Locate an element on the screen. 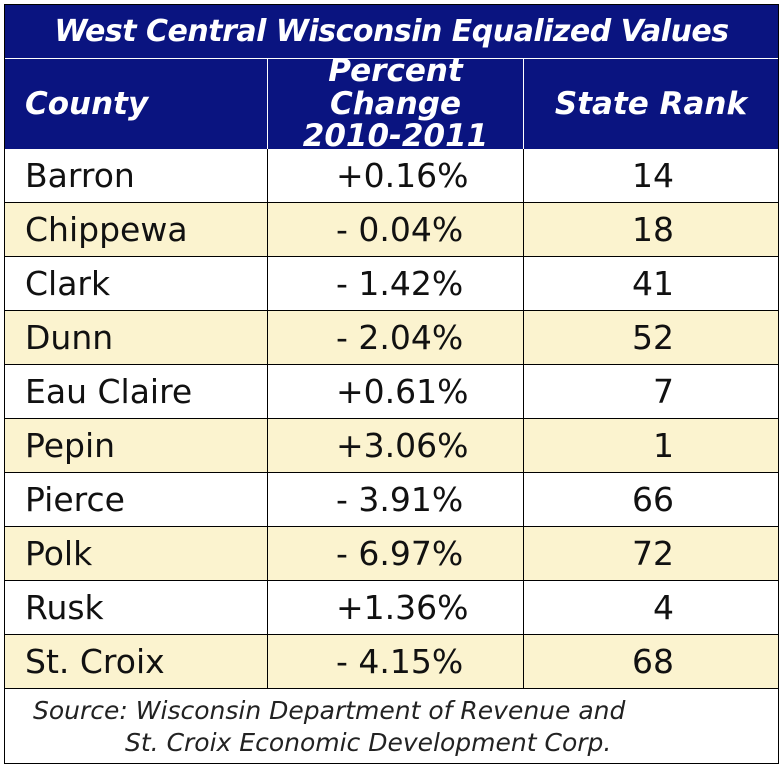 The width and height of the screenshot is (783, 768). header-percent-change: Percent Change 2010-2011 is located at coordinates (396, 103).